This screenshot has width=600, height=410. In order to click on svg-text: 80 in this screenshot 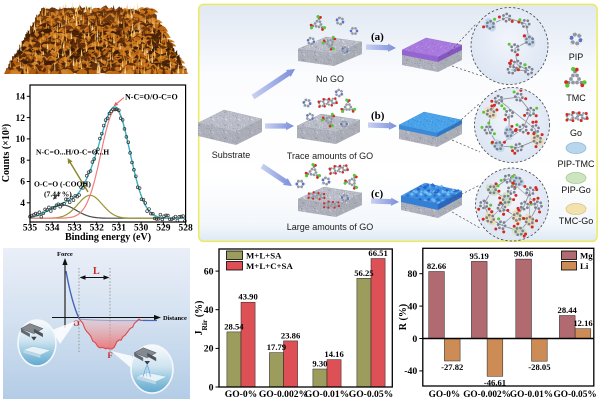, I will do `click(413, 274)`.